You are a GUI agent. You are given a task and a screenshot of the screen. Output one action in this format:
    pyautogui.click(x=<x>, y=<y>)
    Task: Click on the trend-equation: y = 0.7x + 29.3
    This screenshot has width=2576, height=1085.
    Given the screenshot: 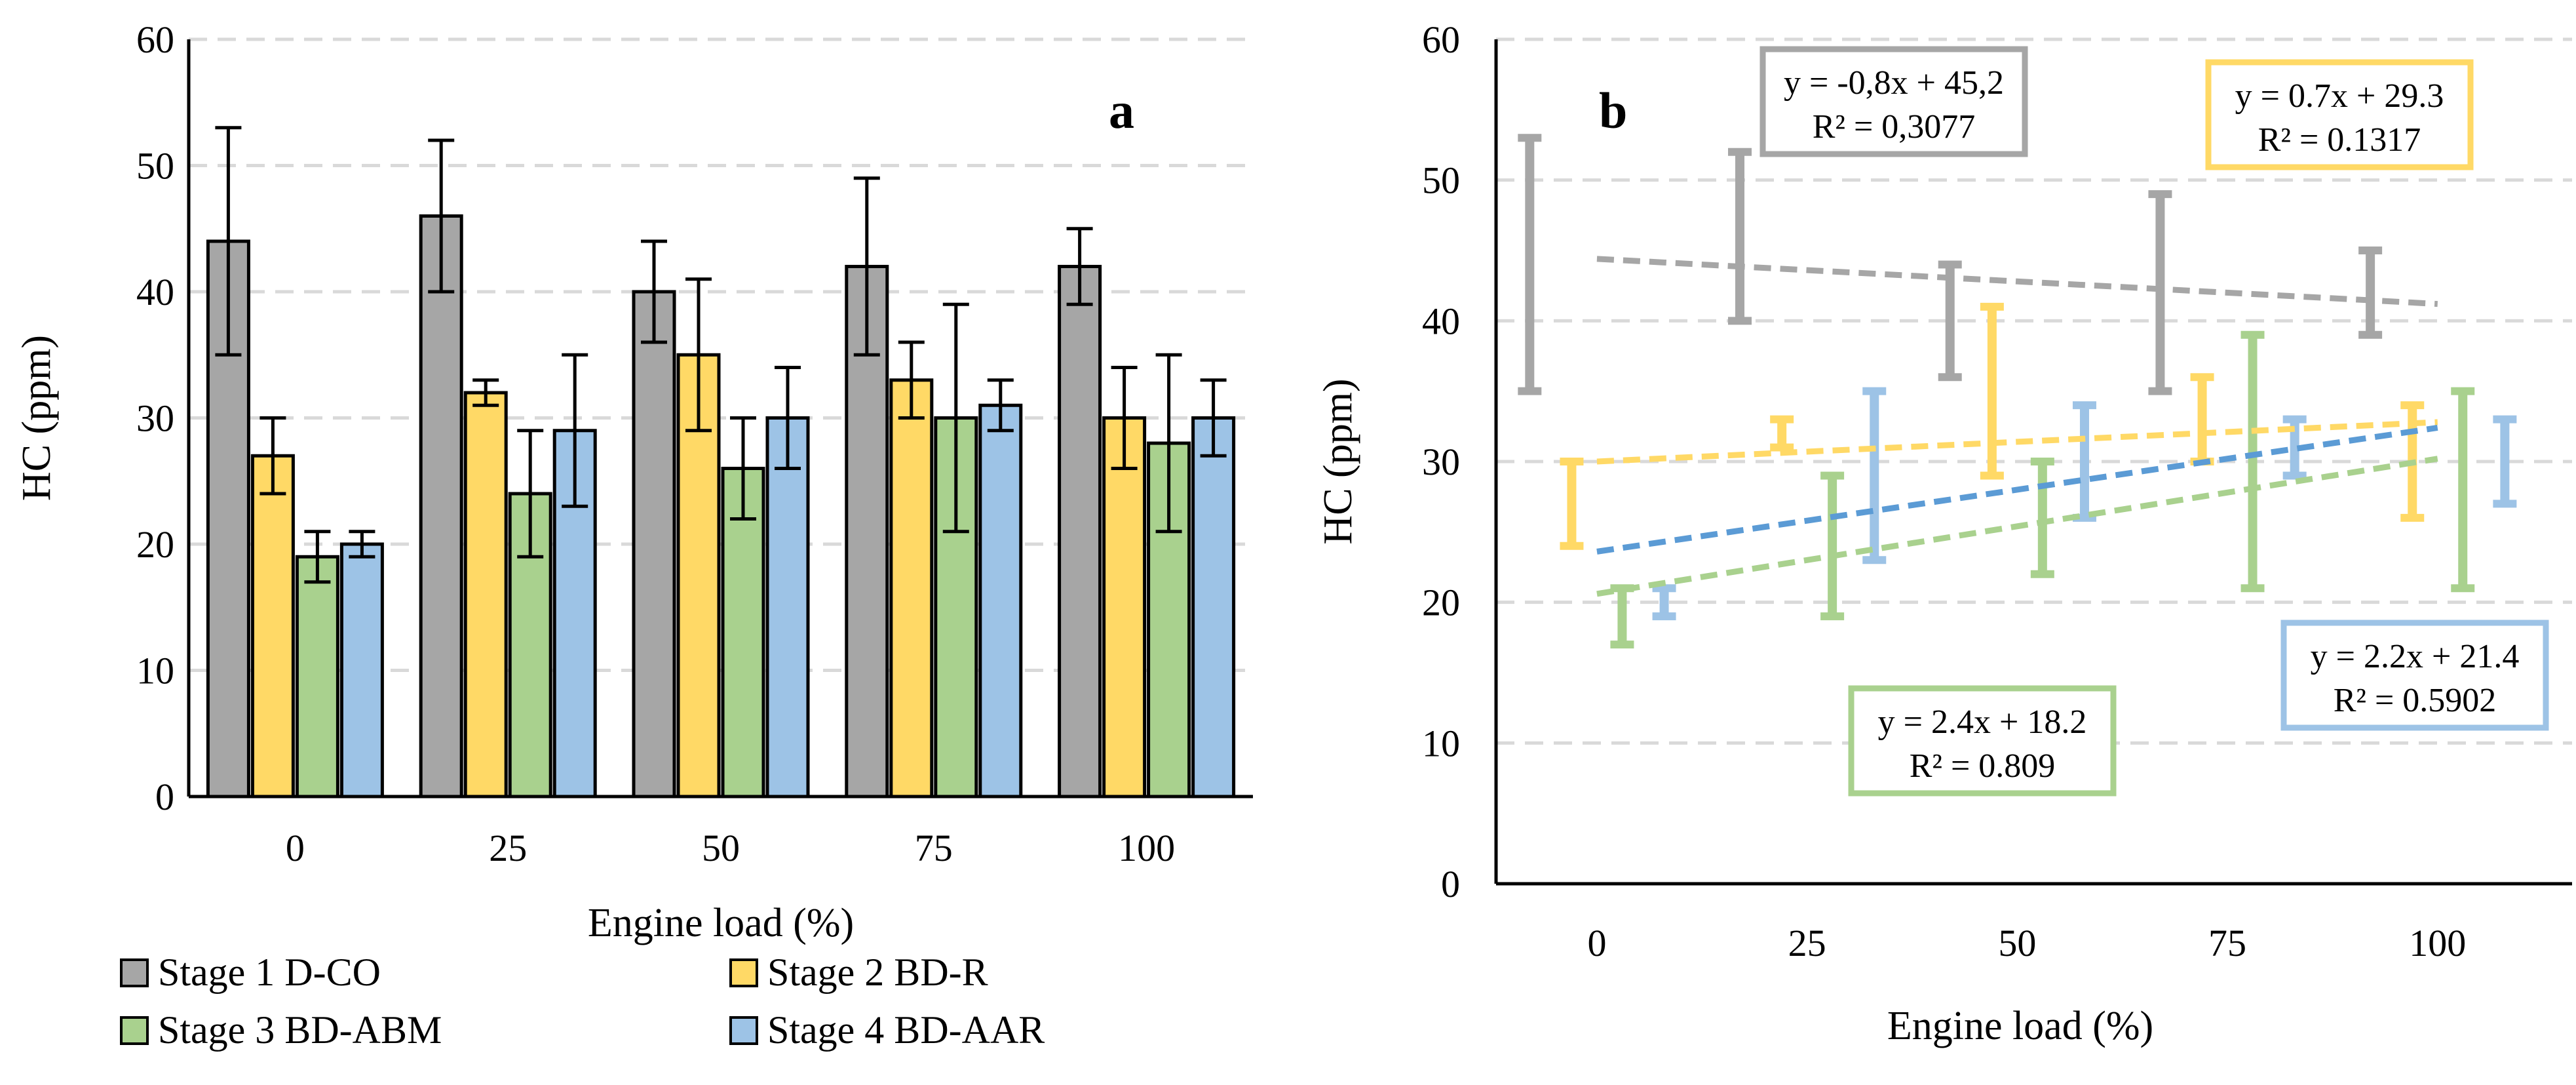 What is the action you would take?
    pyautogui.click(x=2339, y=96)
    